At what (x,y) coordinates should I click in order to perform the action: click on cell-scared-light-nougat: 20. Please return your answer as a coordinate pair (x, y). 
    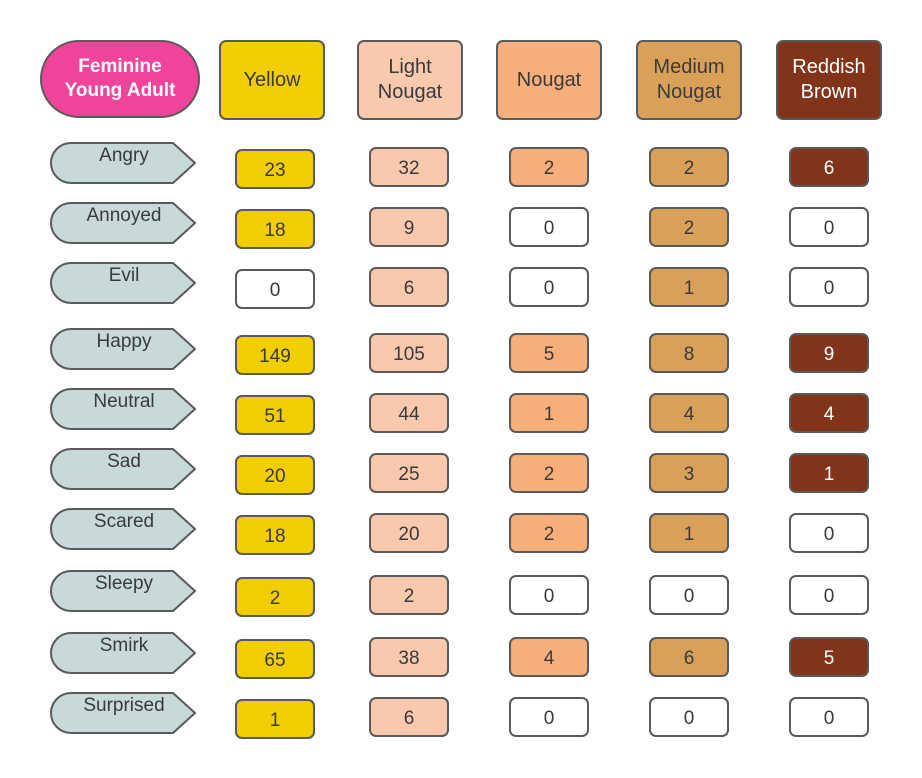
    Looking at the image, I should click on (409, 533).